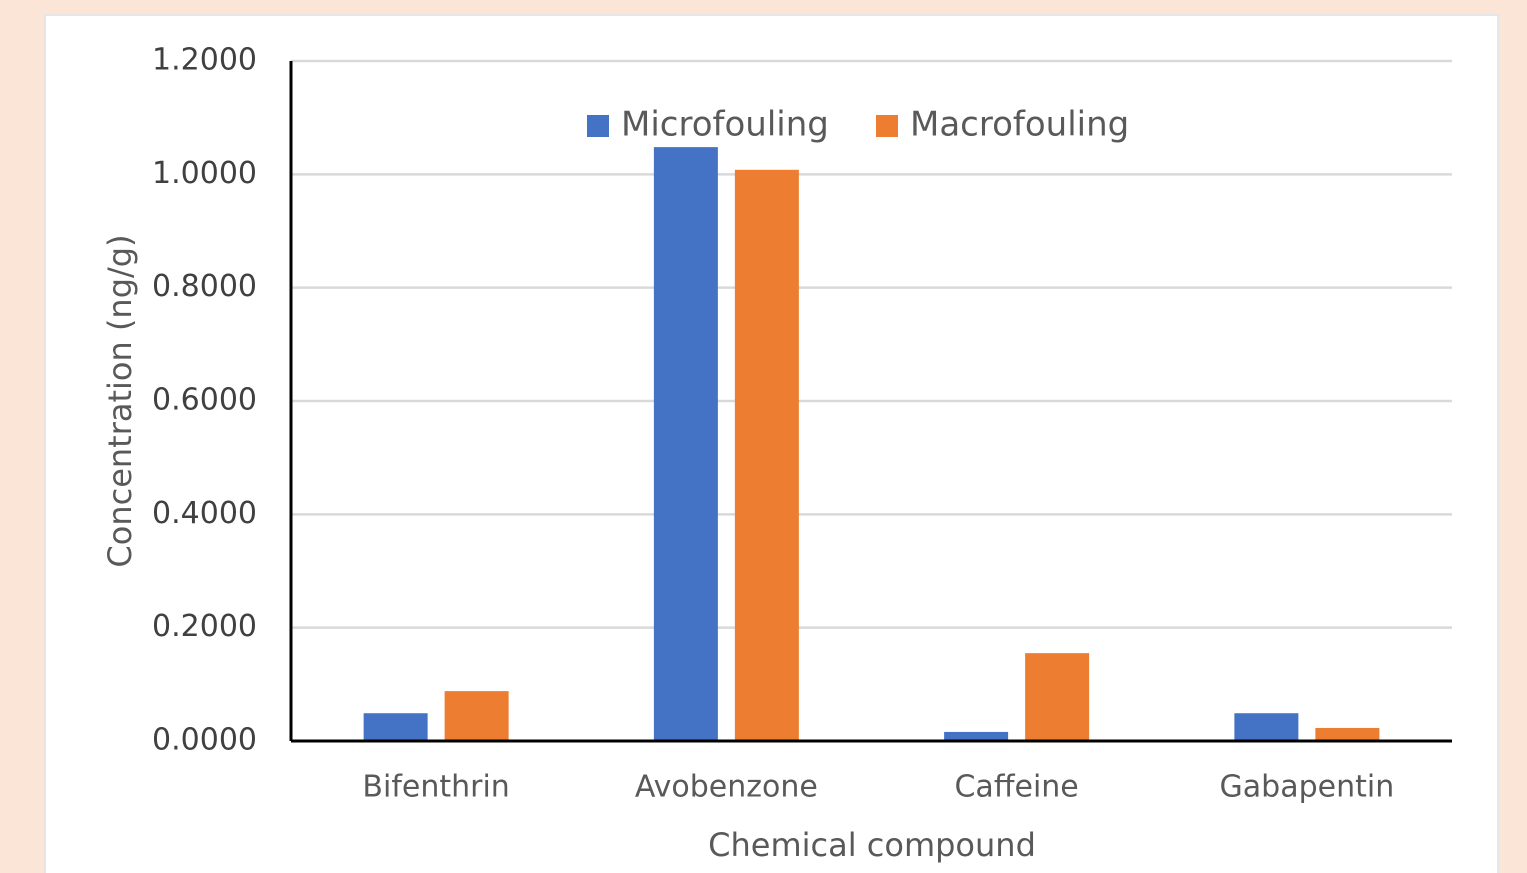 The width and height of the screenshot is (1527, 873). I want to click on y-tick-label: 0.6000, so click(204, 400).